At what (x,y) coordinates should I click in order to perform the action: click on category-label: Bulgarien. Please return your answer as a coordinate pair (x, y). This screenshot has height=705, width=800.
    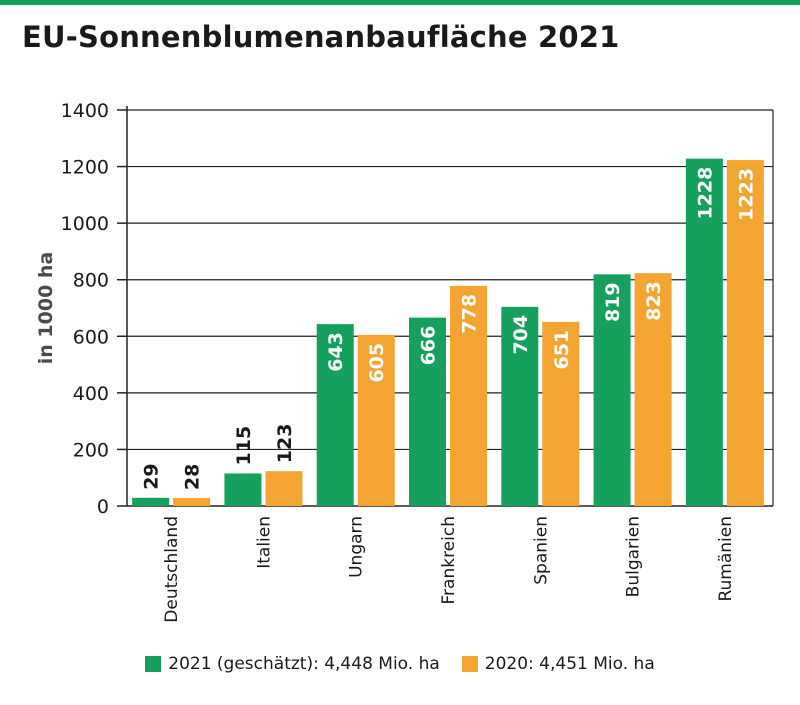
    Looking at the image, I should click on (634, 556).